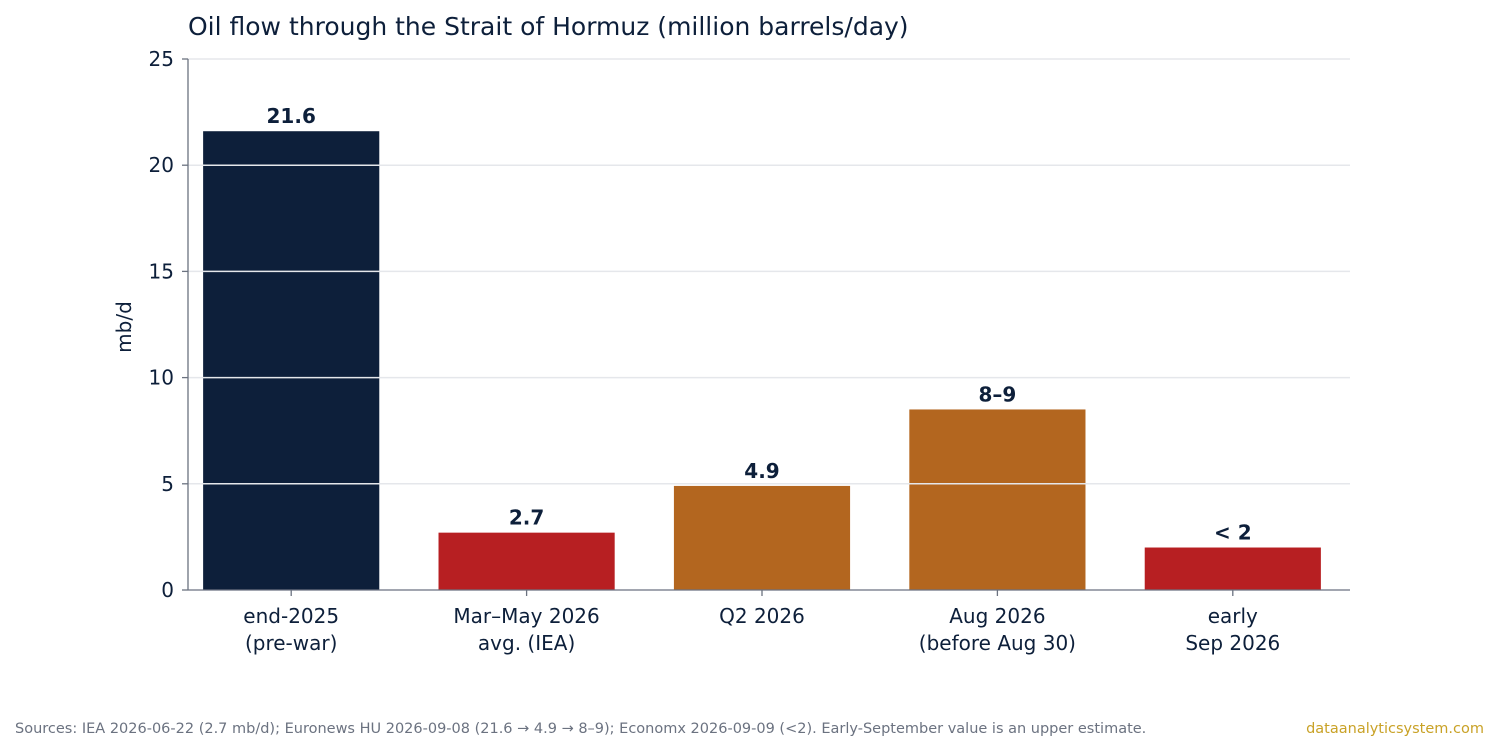 This screenshot has height=753, width=1500. I want to click on data-label-1: 2.7, so click(526, 518).